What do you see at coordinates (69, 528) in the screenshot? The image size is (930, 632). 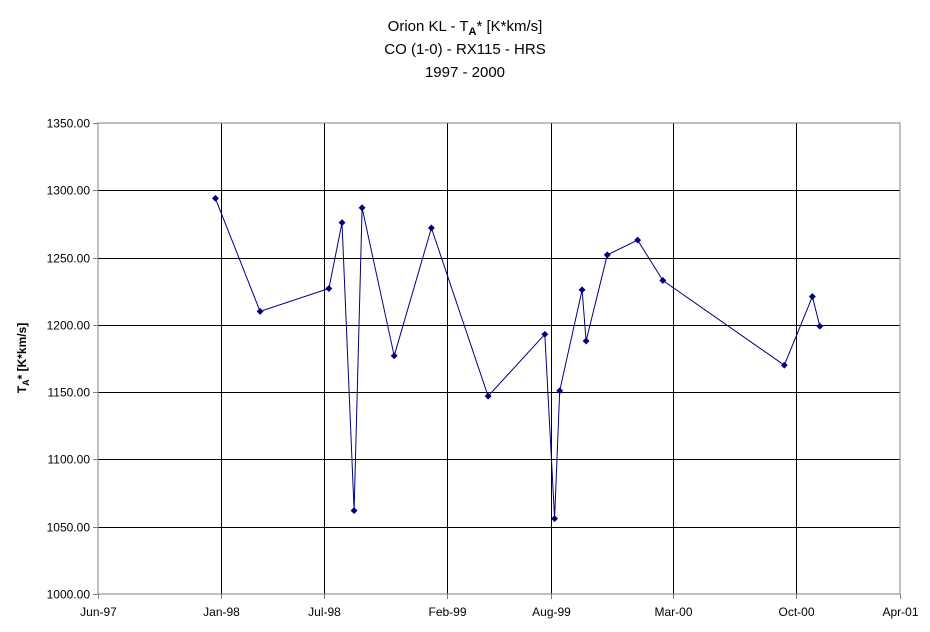 I see `y-tick-label: 1050.00` at bounding box center [69, 528].